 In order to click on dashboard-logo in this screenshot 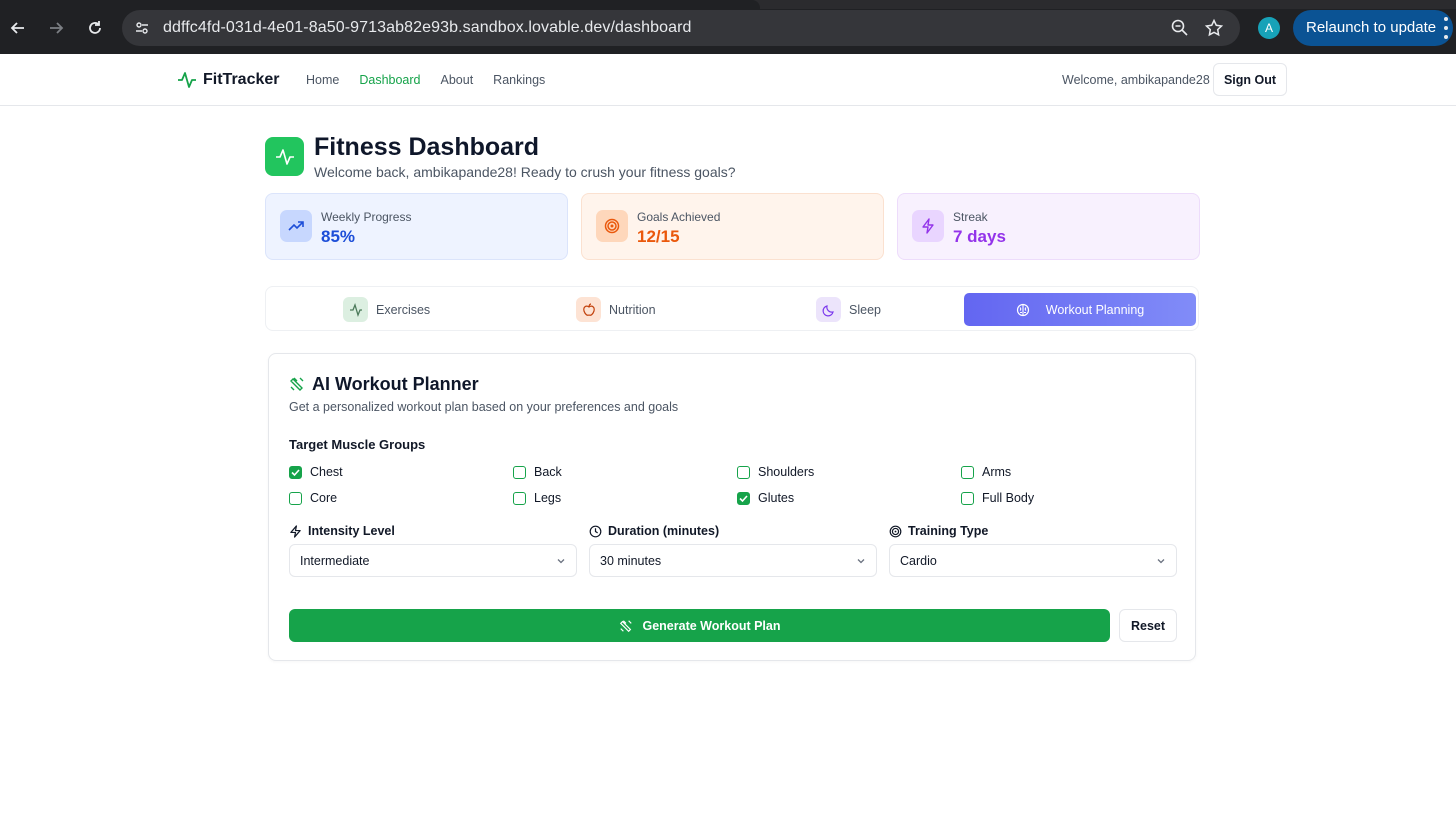, I will do `click(284, 156)`.